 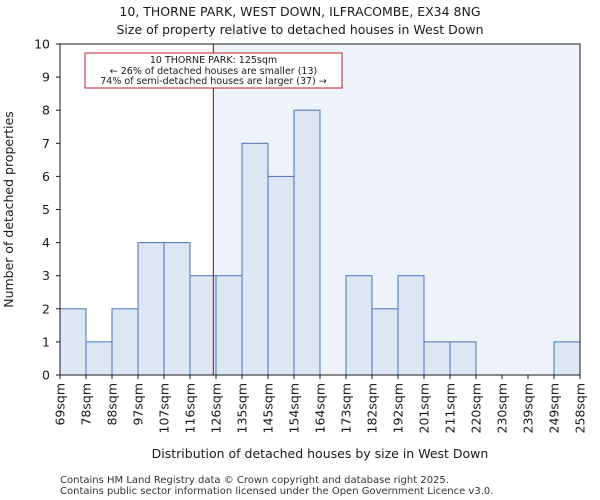 I want to click on y-tick-label: 9, so click(x=46, y=77).